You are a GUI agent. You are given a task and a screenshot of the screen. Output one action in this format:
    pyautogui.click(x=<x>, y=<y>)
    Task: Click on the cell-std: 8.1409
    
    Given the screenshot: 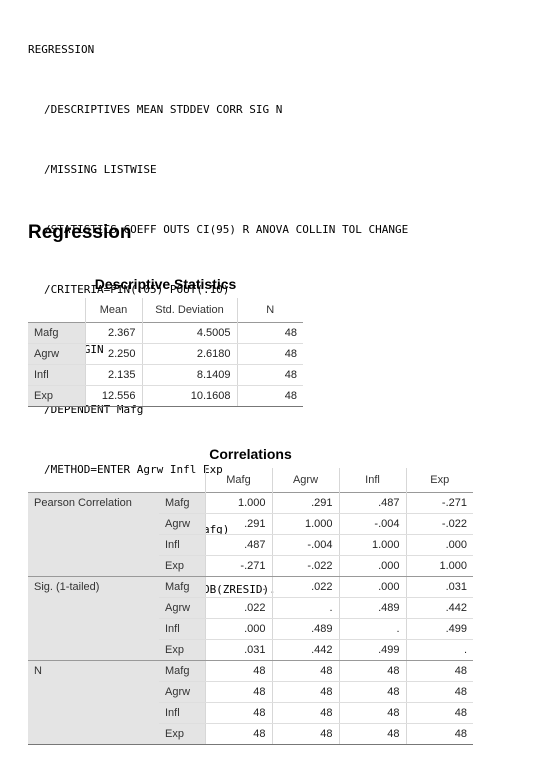 What is the action you would take?
    pyautogui.click(x=189, y=375)
    